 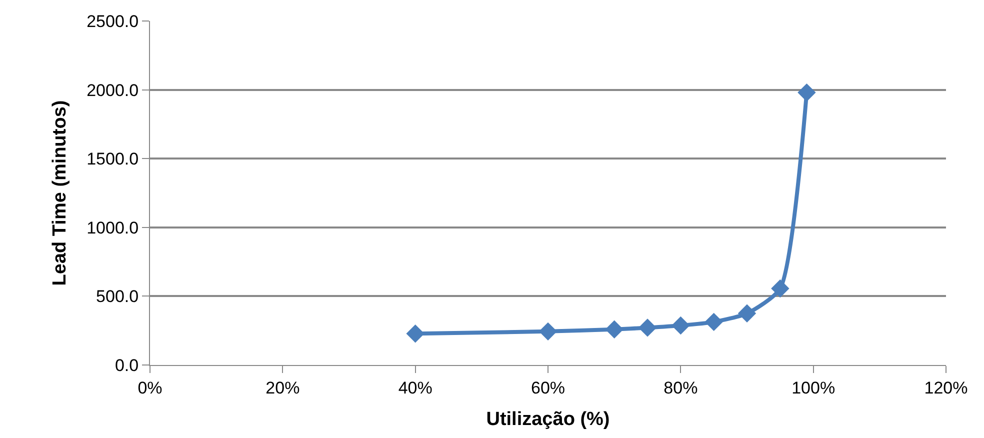 I want to click on y-tick-label: 1500.0, so click(x=112, y=159).